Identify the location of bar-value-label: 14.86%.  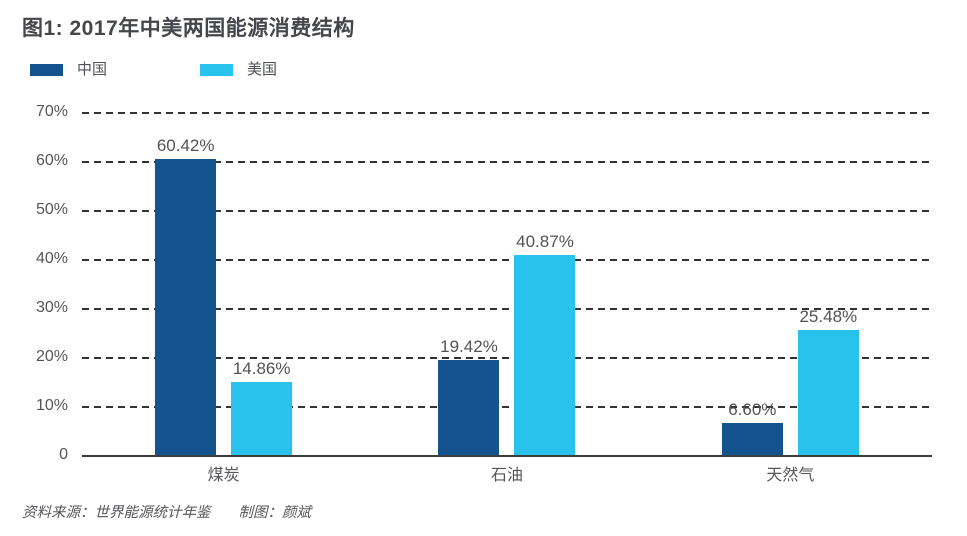
(261, 369).